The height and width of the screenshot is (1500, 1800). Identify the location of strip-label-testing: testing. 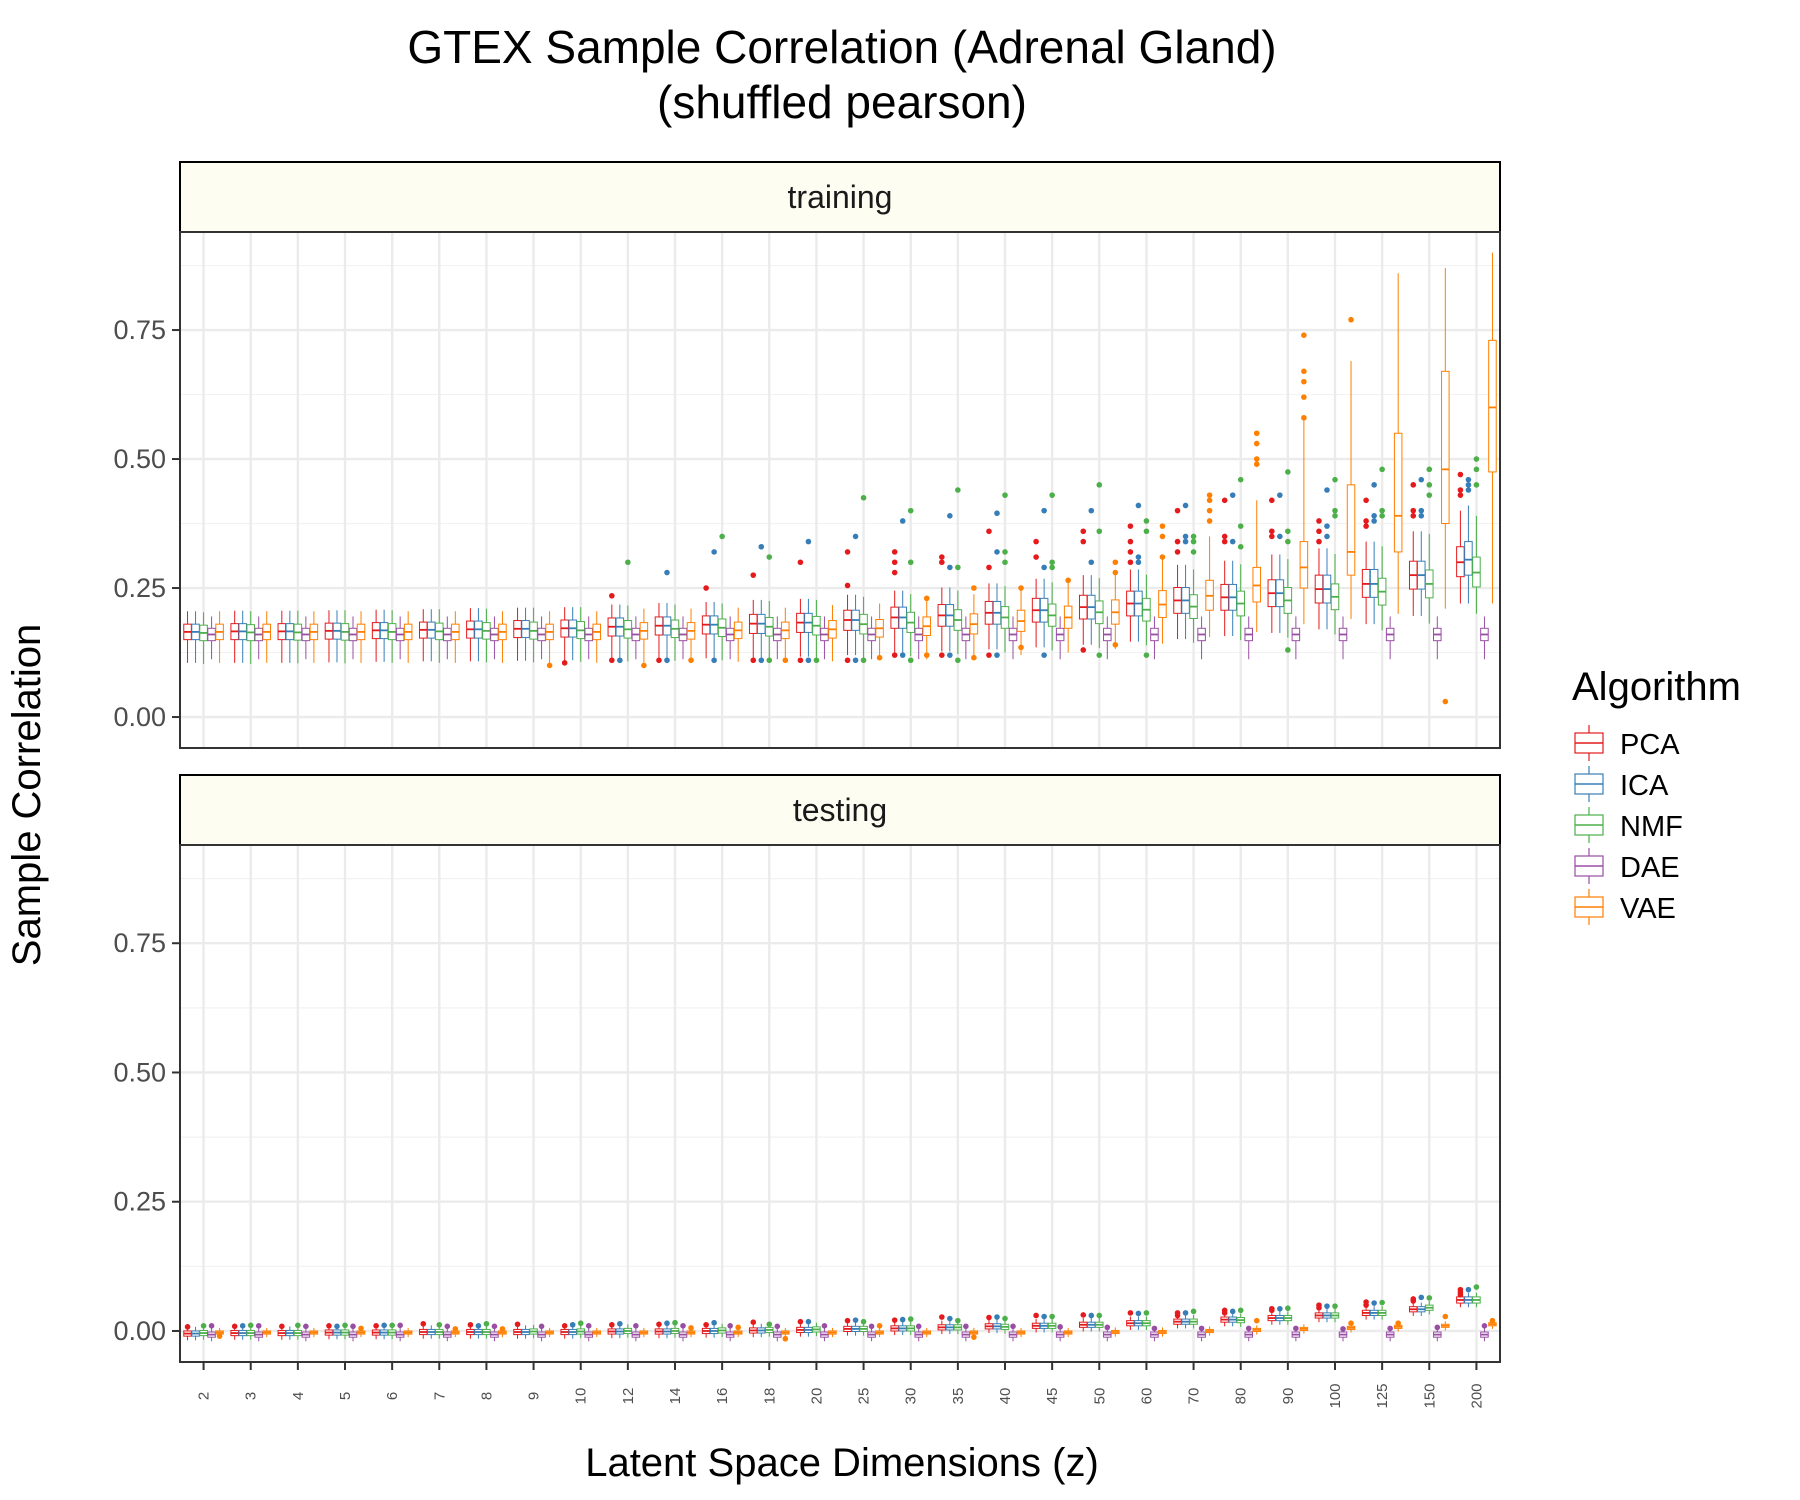
(840, 810).